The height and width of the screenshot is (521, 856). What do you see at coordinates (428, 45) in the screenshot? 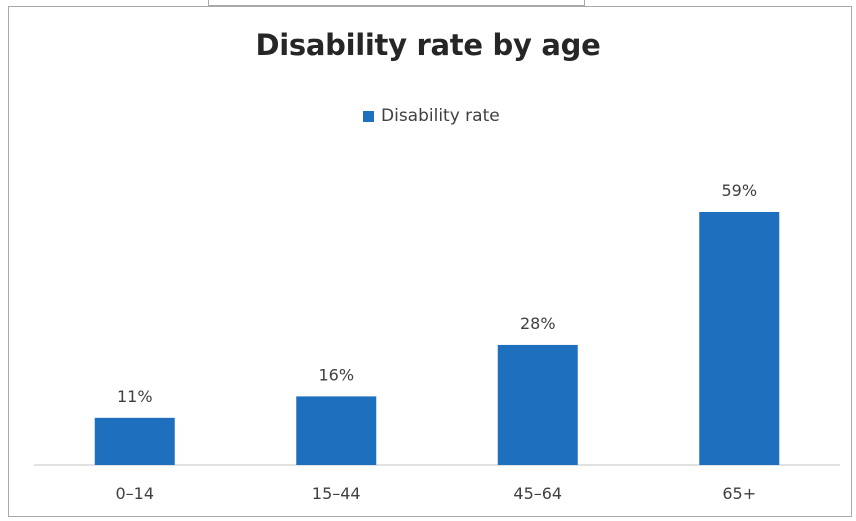
I see `chart-title: Disability rate by age` at bounding box center [428, 45].